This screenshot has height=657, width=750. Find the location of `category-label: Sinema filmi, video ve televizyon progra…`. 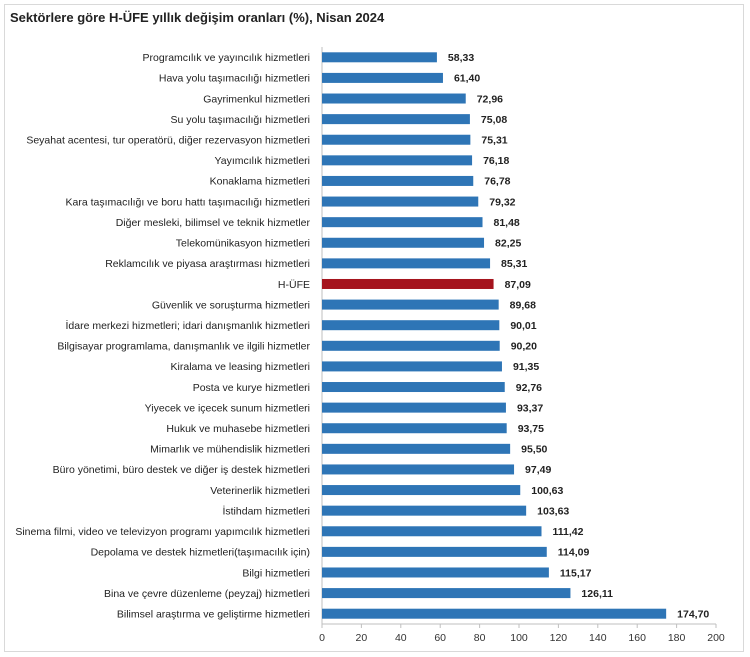

category-label: Sinema filmi, video ve televizyon progra… is located at coordinates (162, 532).